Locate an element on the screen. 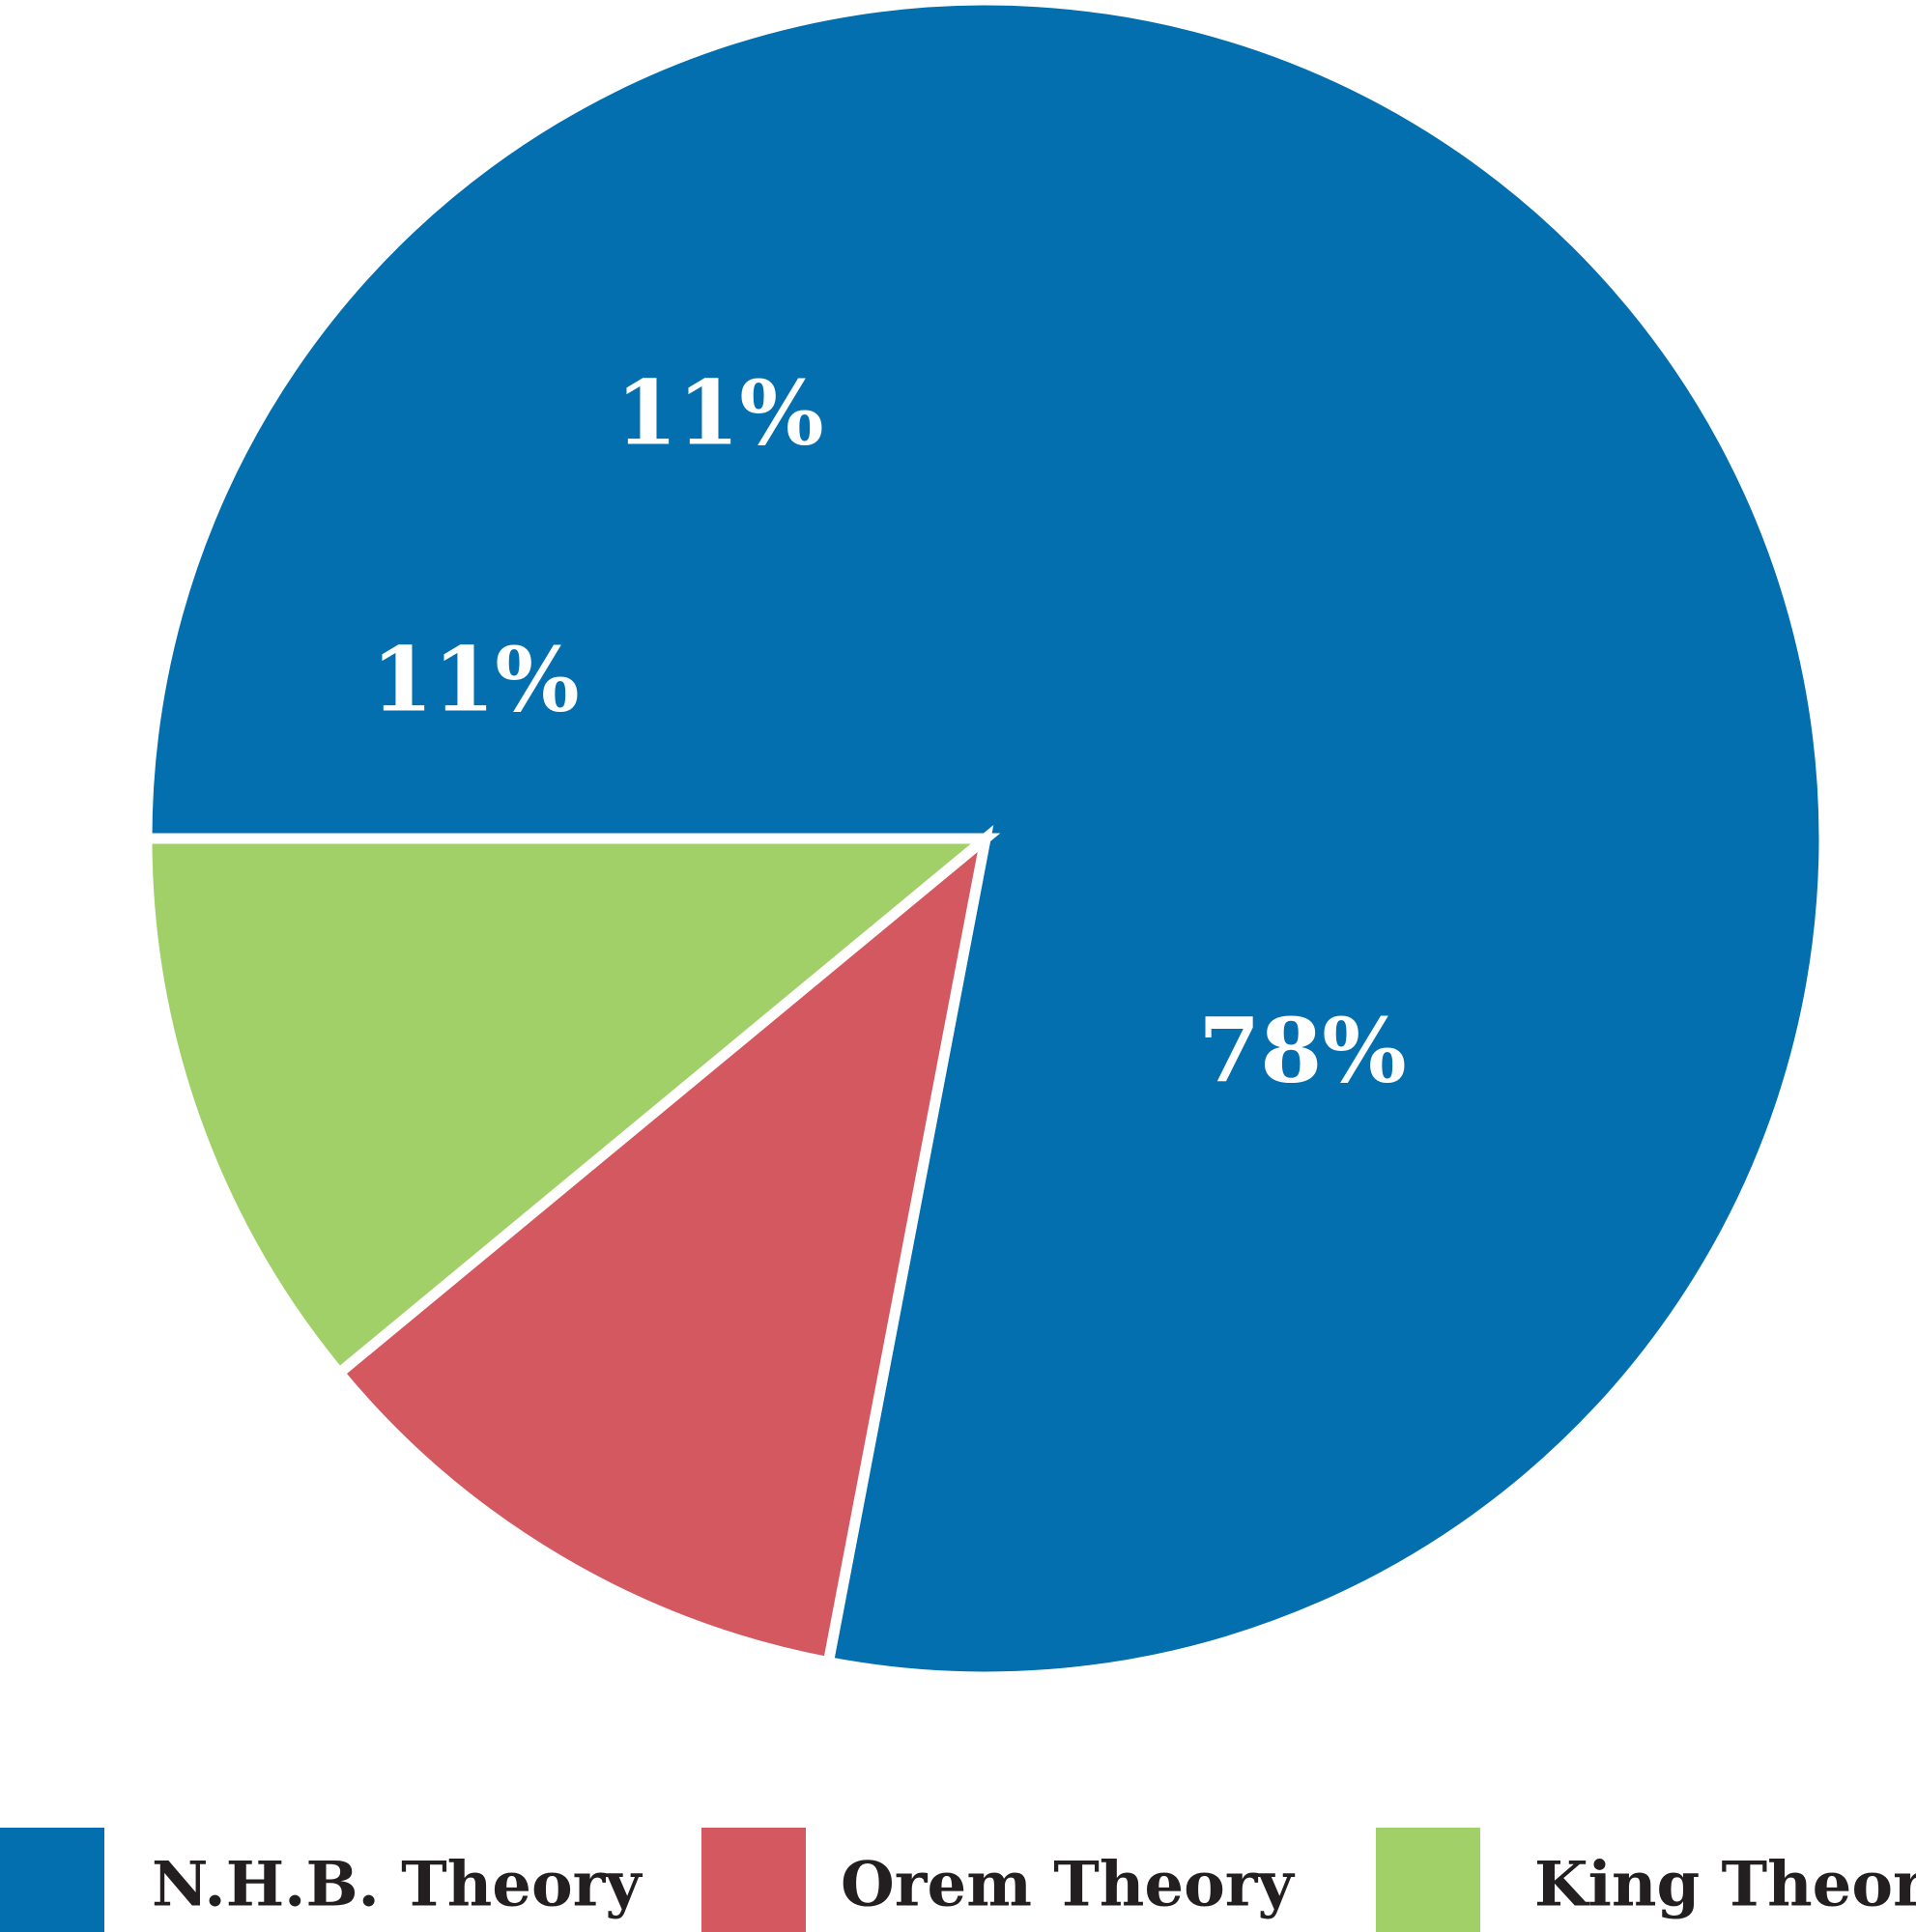  legend: N.H.B. Theory Orem Theory King Theory is located at coordinates (958, 1880).